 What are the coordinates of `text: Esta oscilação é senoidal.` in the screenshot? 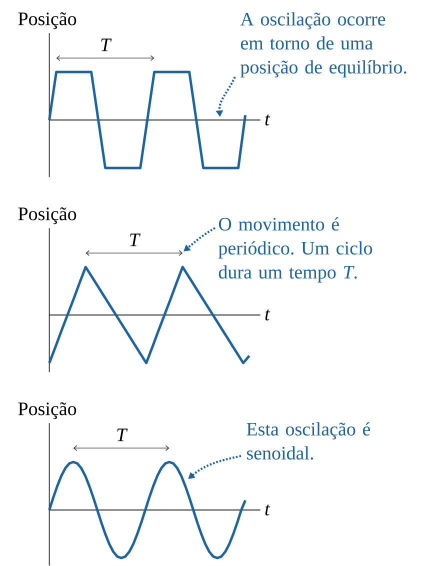 It's located at (308, 441).